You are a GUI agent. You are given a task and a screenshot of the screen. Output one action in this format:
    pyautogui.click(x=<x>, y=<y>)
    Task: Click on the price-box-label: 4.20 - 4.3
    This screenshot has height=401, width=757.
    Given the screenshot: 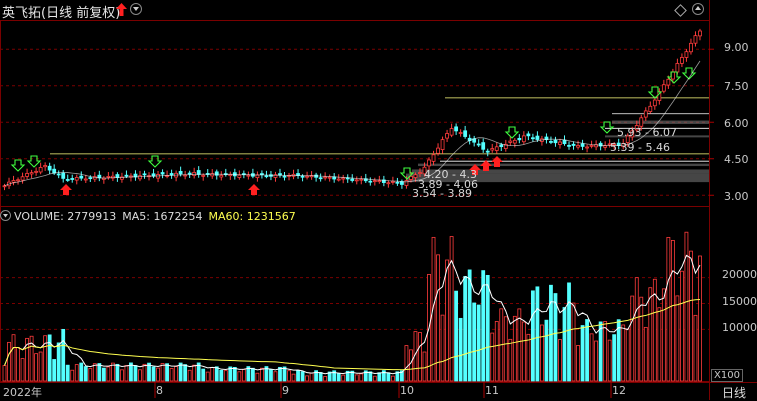 What is the action you would take?
    pyautogui.click(x=450, y=174)
    